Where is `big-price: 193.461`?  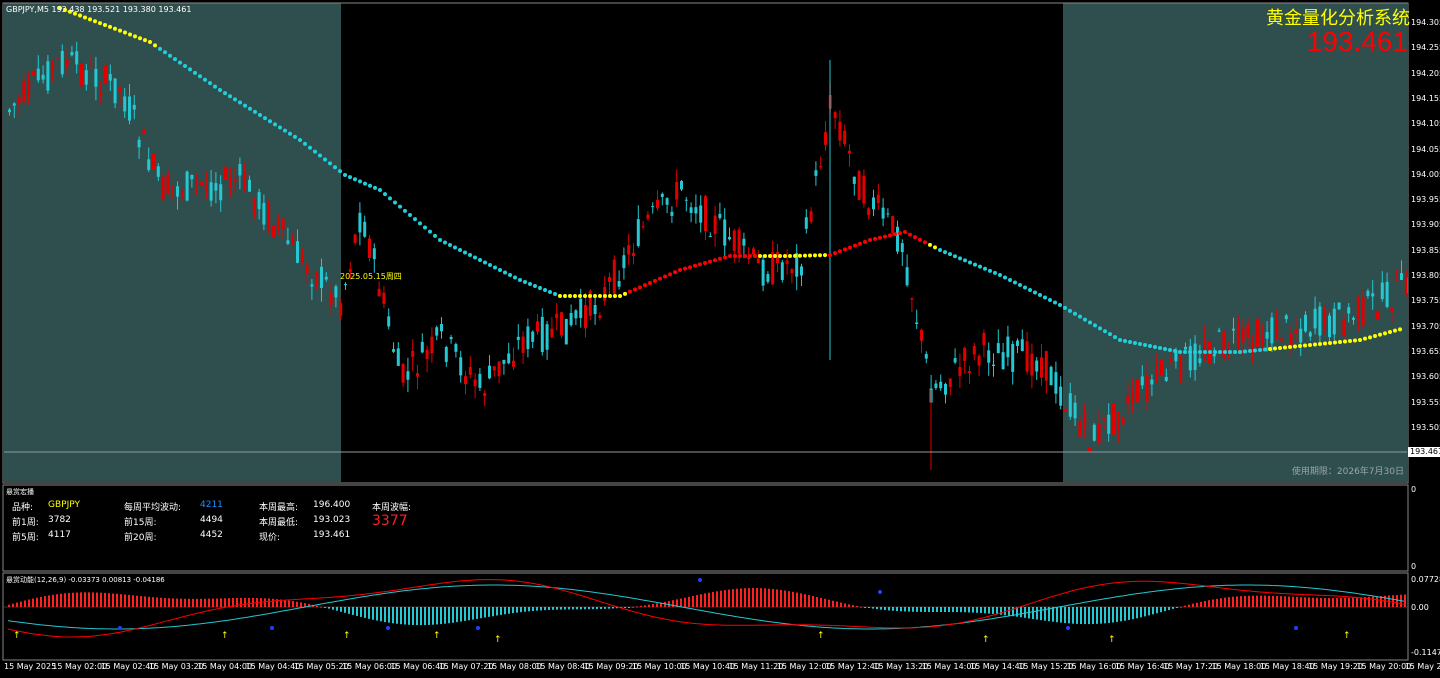 big-price: 193.461 is located at coordinates (1357, 41).